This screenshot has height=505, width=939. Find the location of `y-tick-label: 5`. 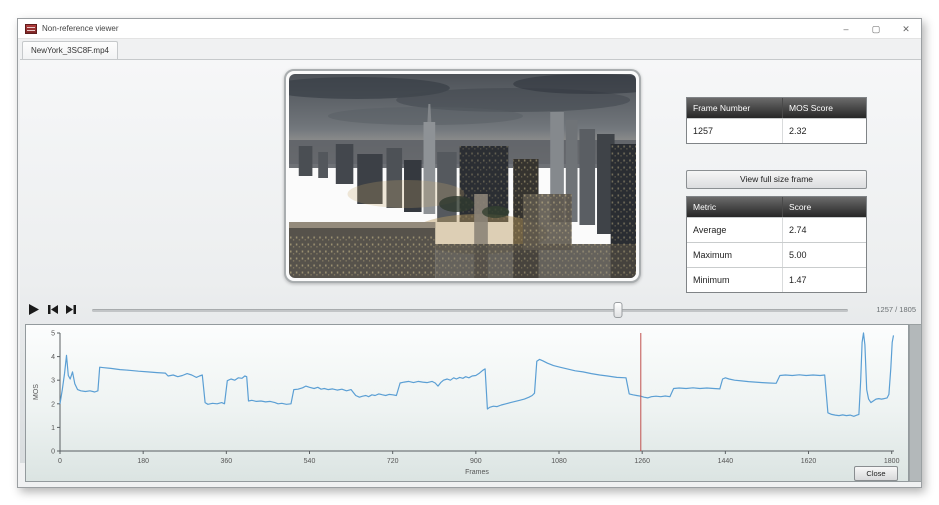

y-tick-label: 5 is located at coordinates (53, 334).